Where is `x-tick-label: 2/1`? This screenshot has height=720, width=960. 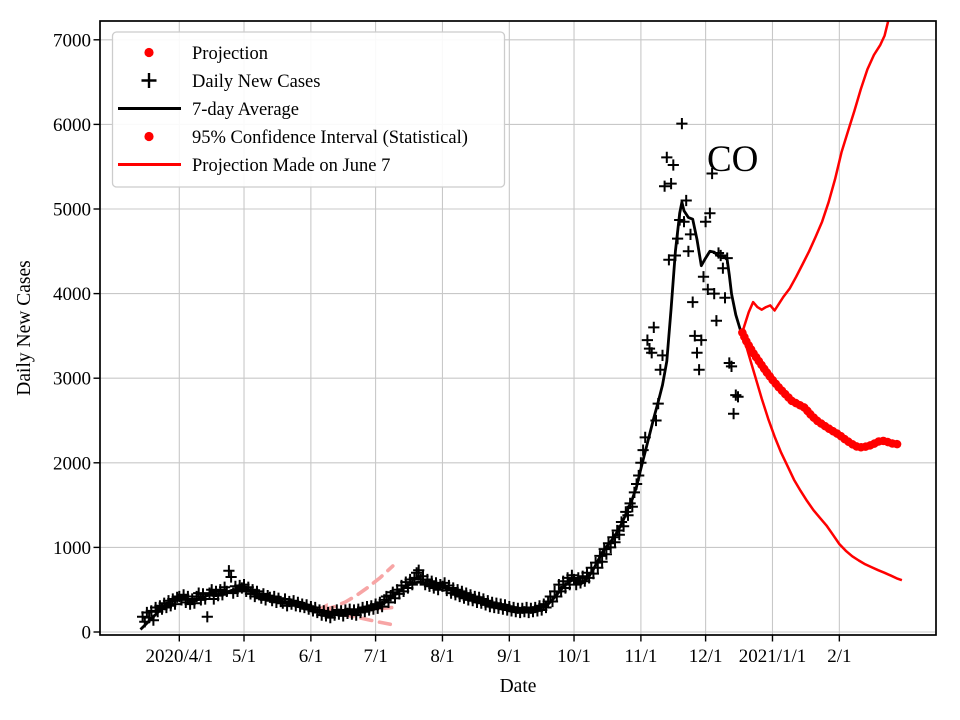 x-tick-label: 2/1 is located at coordinates (839, 656).